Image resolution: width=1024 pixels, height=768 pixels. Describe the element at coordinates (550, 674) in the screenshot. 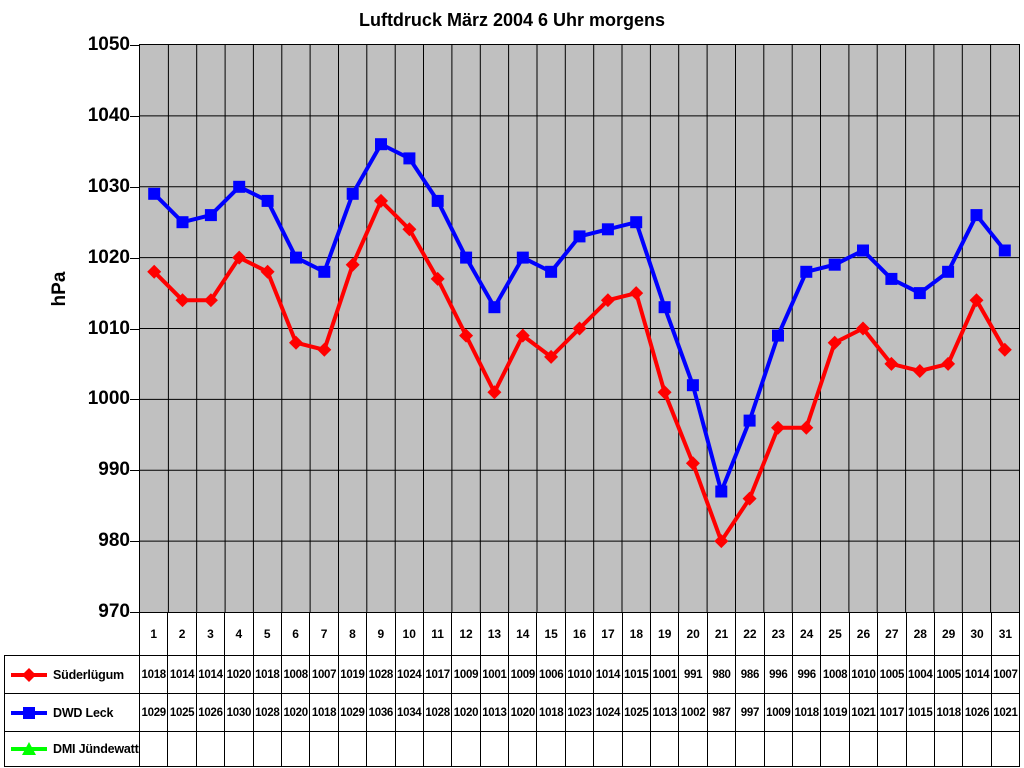

I see `table-cell: 1006` at that location.